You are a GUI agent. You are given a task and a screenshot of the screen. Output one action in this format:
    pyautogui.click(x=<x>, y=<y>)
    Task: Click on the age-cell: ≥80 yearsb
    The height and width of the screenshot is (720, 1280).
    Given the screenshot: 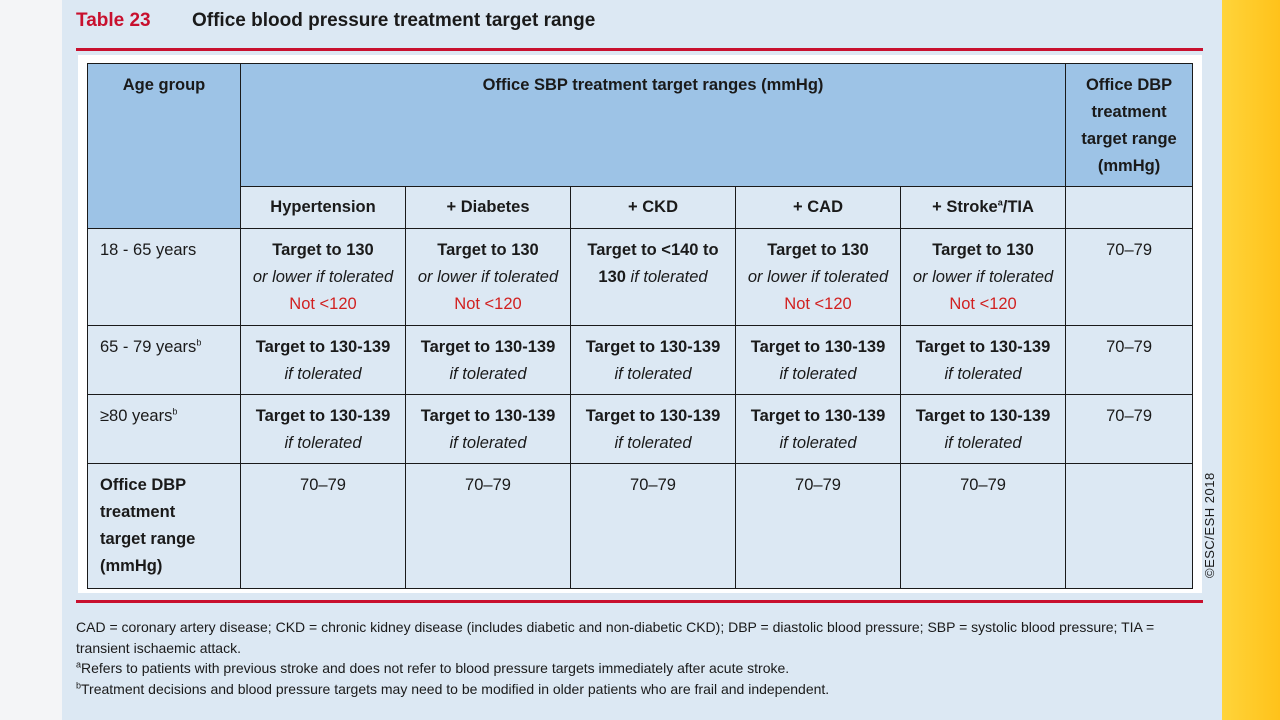 What is the action you would take?
    pyautogui.click(x=164, y=429)
    